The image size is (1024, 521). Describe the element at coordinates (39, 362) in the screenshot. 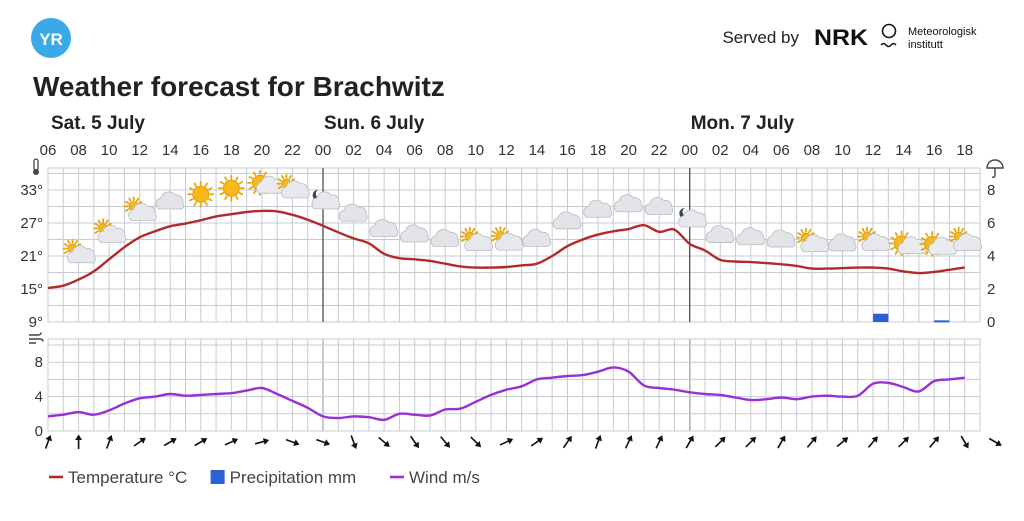

I see `wind-tick-label: 8` at that location.